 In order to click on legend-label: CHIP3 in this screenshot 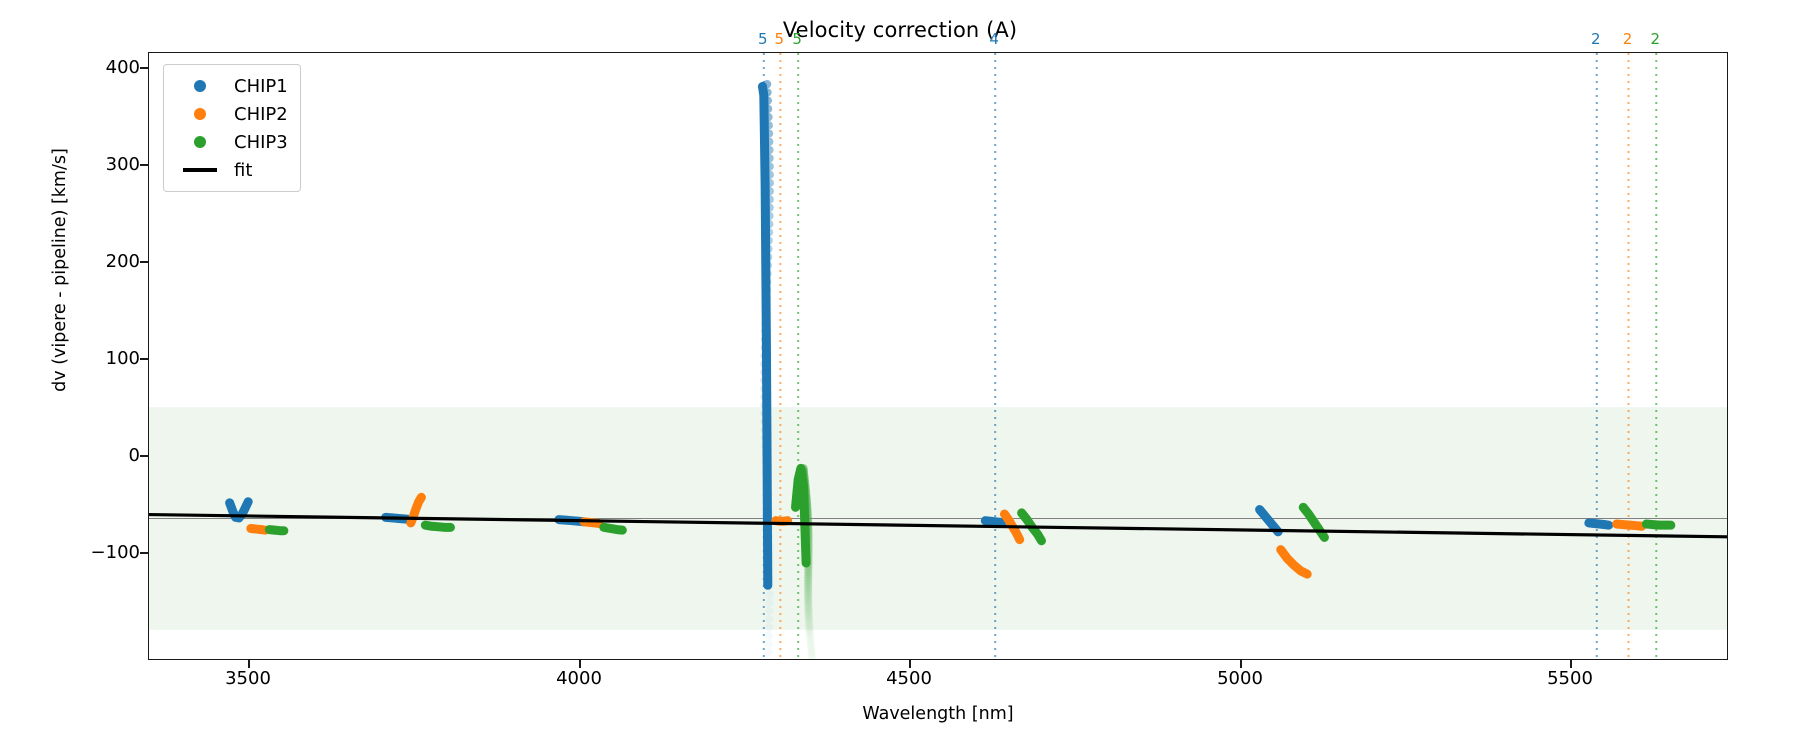, I will do `click(261, 142)`.